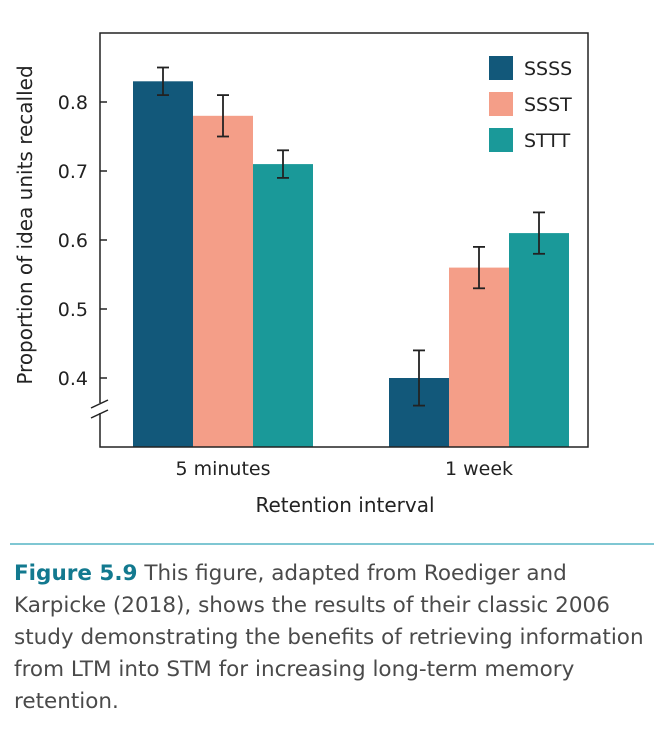 The width and height of the screenshot is (666, 739). What do you see at coordinates (501, 68) in the screenshot?
I see `legend-swatch-ssss` at bounding box center [501, 68].